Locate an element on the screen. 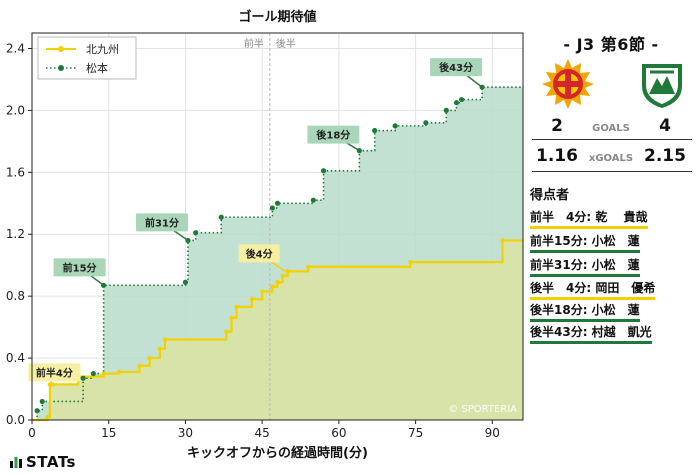 This screenshot has width=700, height=474. y-tick-label: 0.4 is located at coordinates (15, 358).